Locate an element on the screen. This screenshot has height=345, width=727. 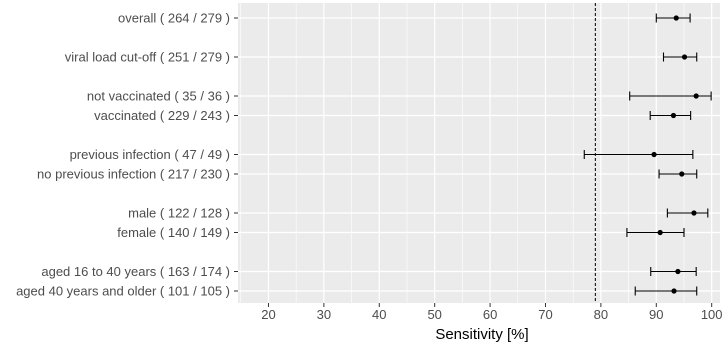
x-tick-label: 80 is located at coordinates (601, 314).